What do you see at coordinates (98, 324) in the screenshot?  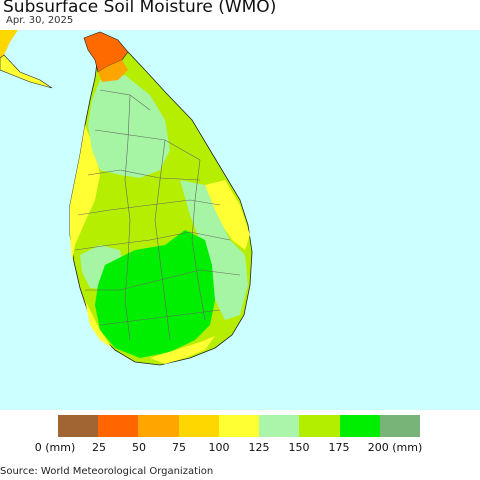 I see `zone-southwest-tip` at bounding box center [98, 324].